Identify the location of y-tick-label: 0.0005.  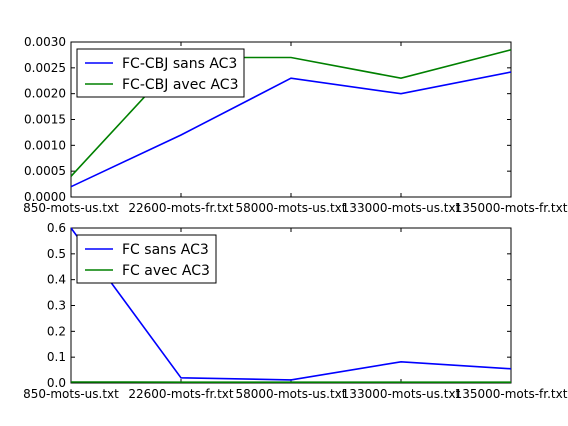
(45, 171).